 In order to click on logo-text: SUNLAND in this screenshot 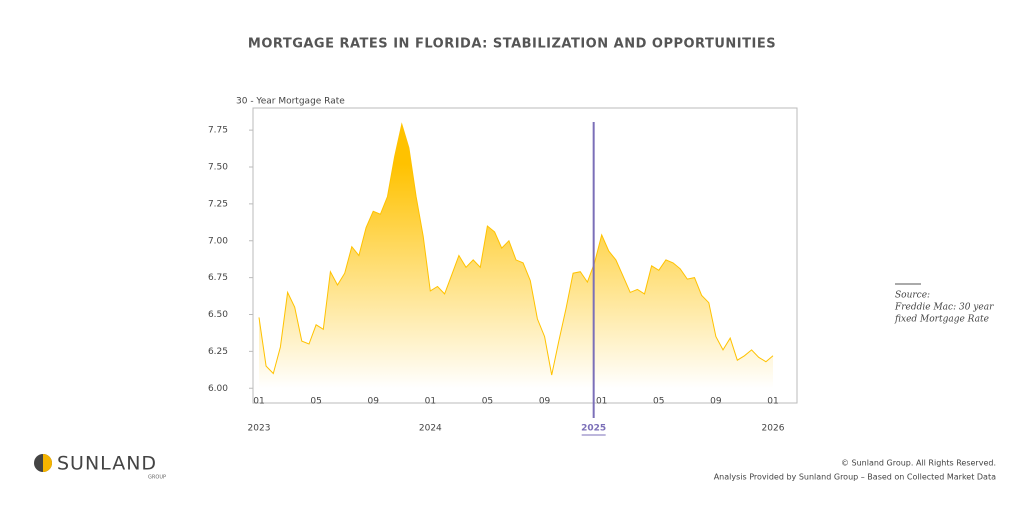, I will do `click(107, 464)`.